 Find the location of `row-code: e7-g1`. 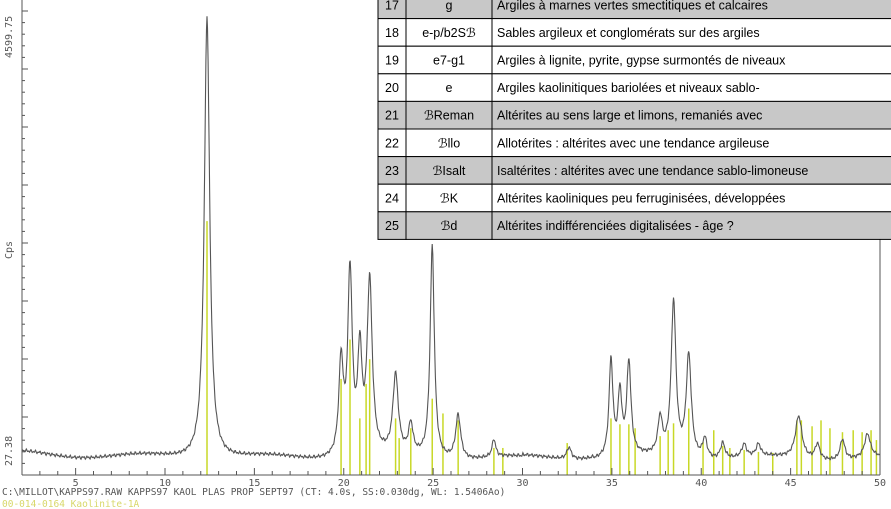

row-code: e7-g1 is located at coordinates (449, 61).